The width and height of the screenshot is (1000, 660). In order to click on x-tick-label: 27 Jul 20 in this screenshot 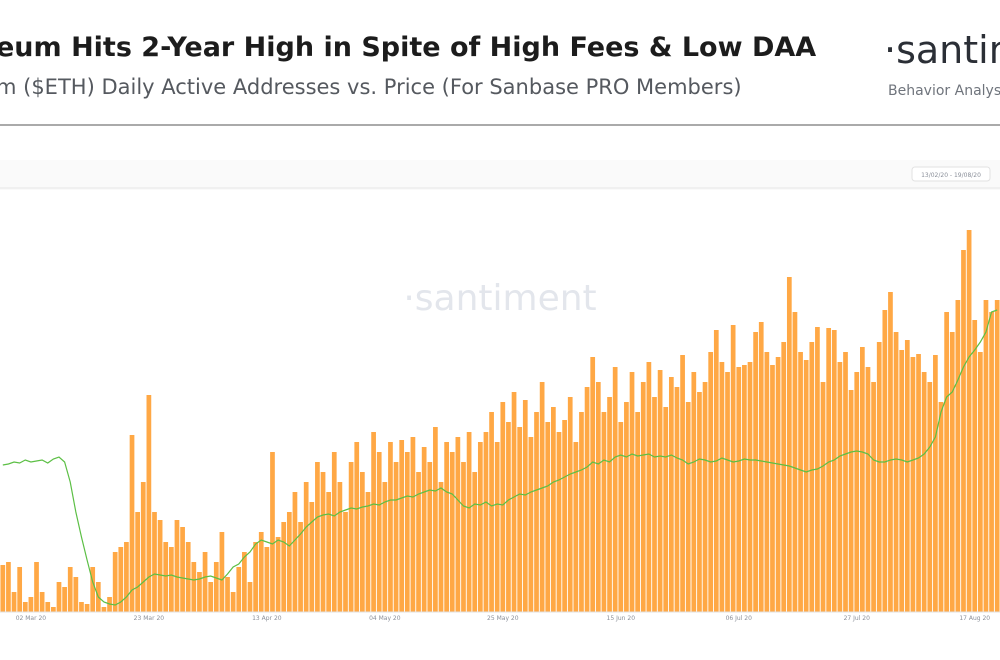, I will do `click(857, 618)`.